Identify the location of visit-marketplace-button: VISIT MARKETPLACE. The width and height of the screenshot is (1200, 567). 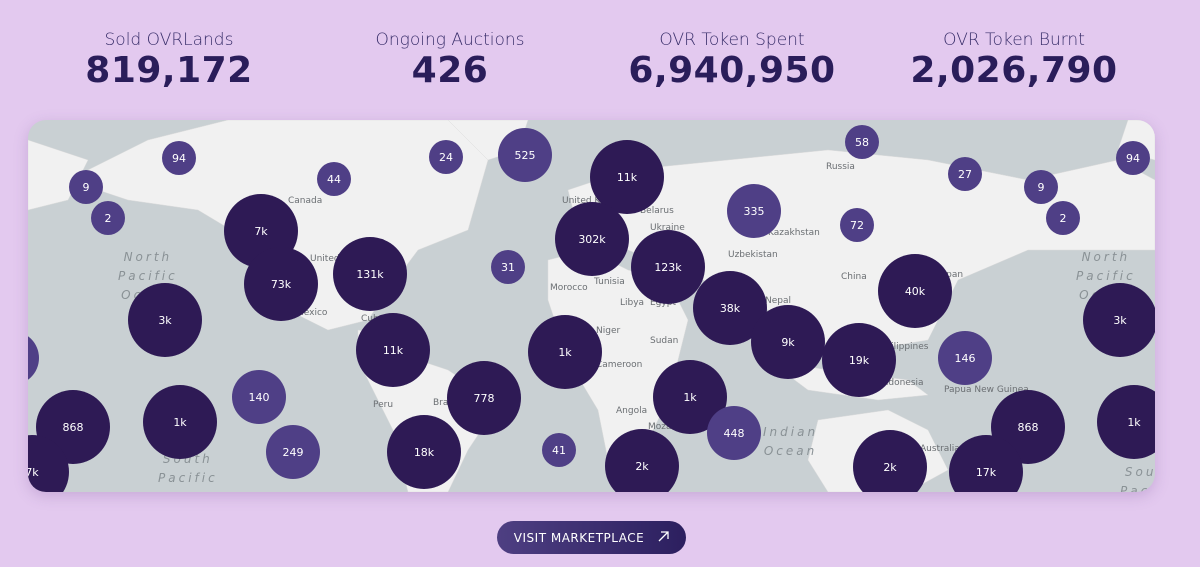
(591, 537).